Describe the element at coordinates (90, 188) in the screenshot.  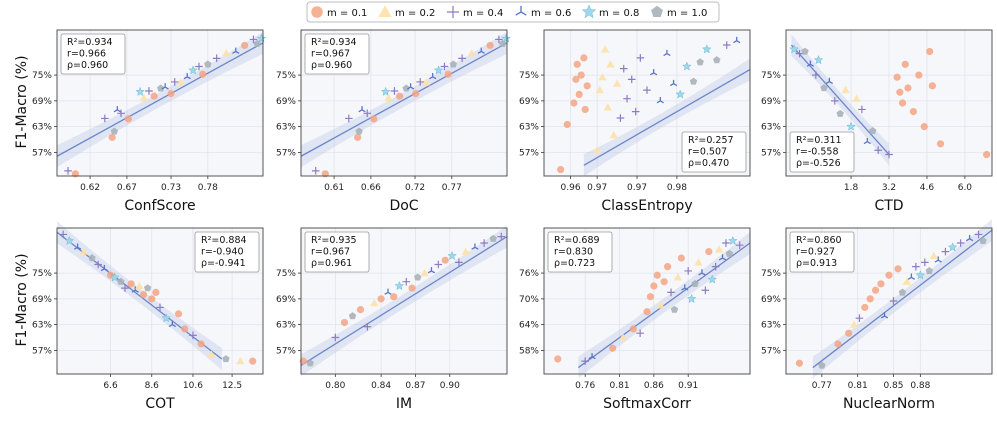
I see `x-tick-label: 0.62` at that location.